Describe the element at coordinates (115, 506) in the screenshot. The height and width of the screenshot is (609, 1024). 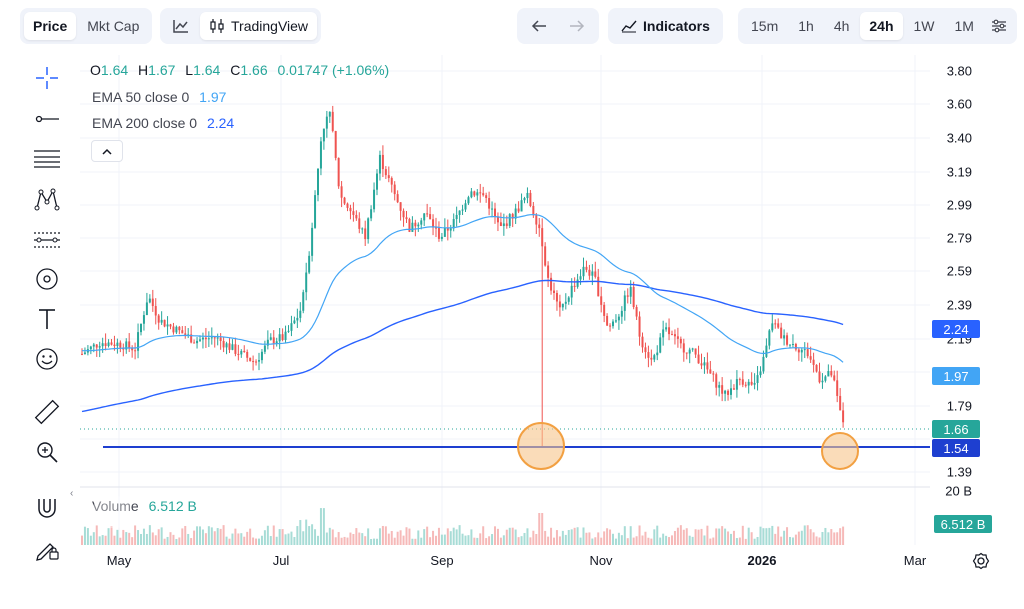
I see `volume-label: Volume` at that location.